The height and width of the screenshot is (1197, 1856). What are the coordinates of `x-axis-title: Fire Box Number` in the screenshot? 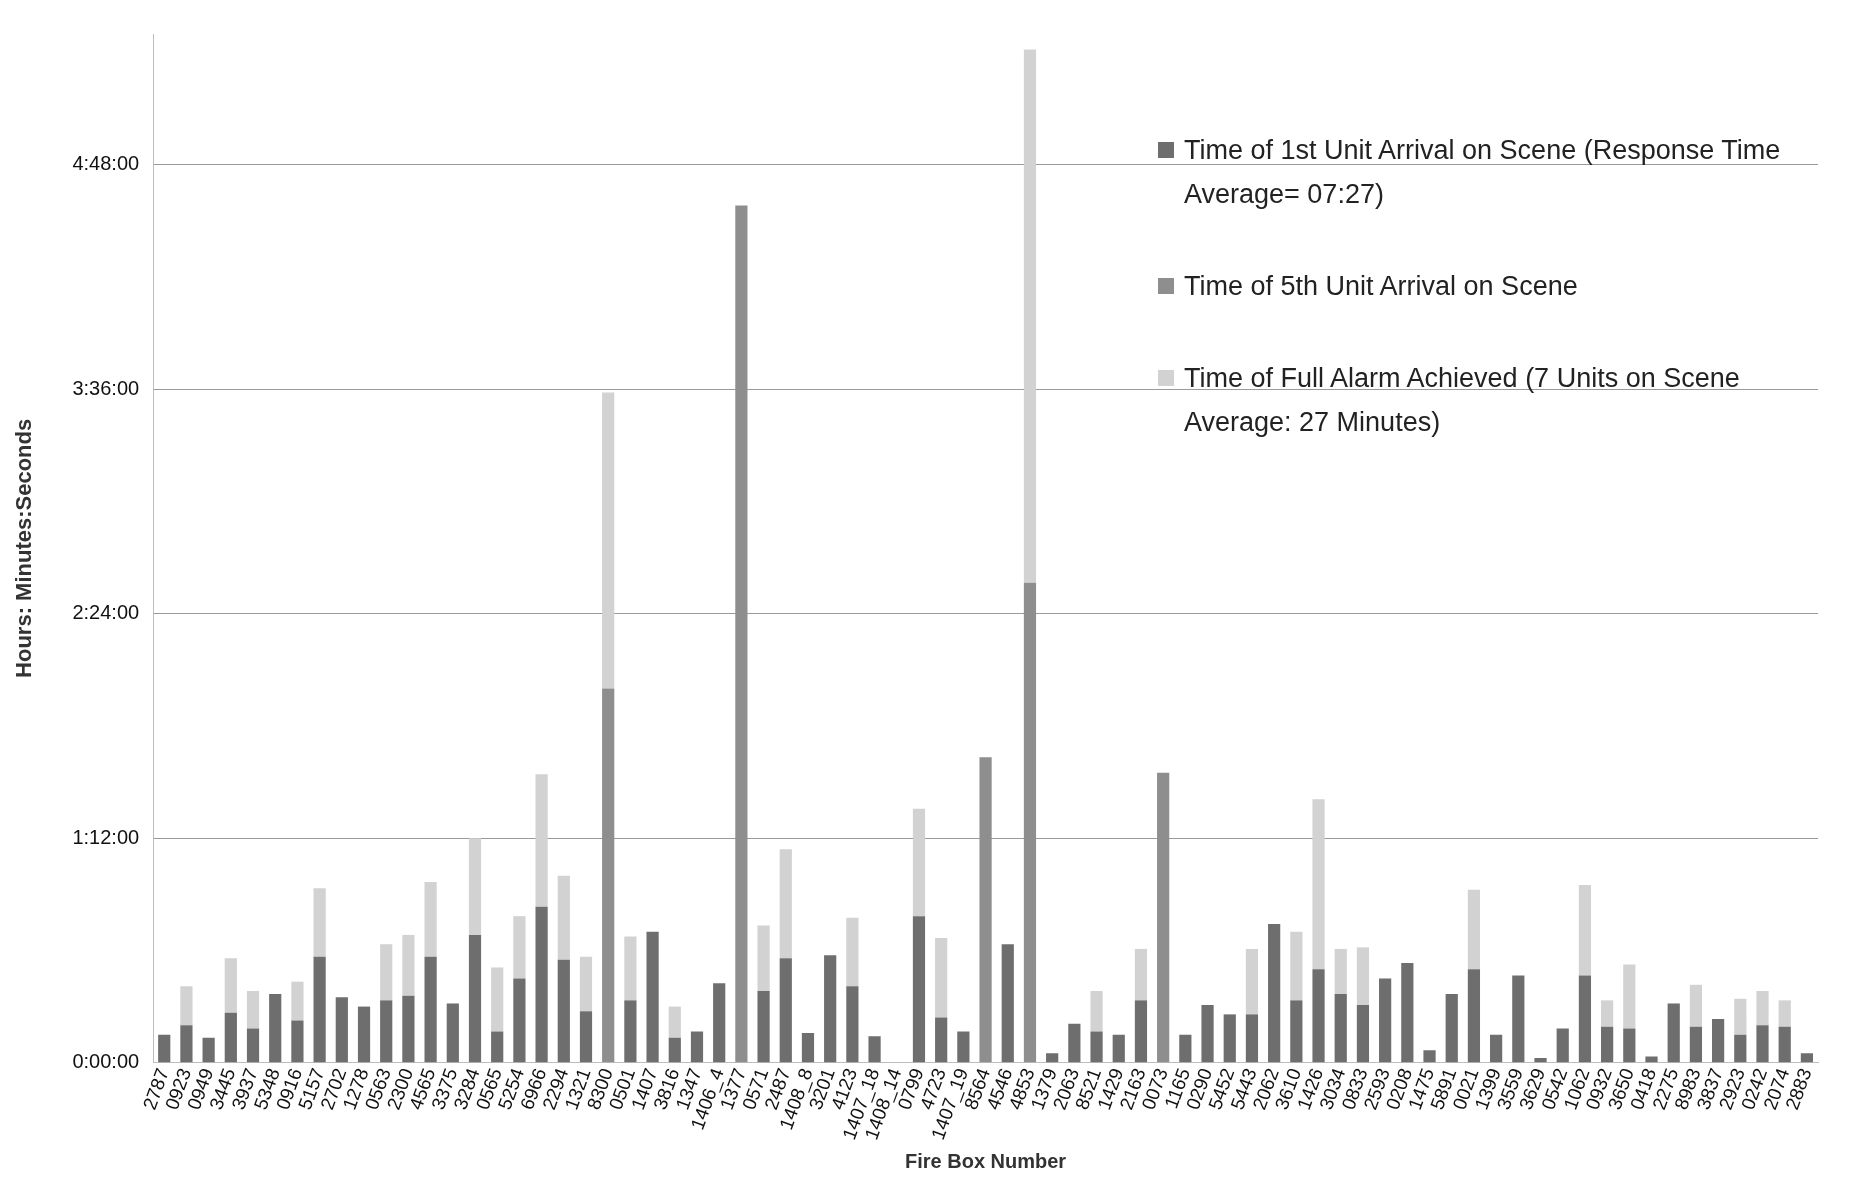 It's located at (985, 1160).